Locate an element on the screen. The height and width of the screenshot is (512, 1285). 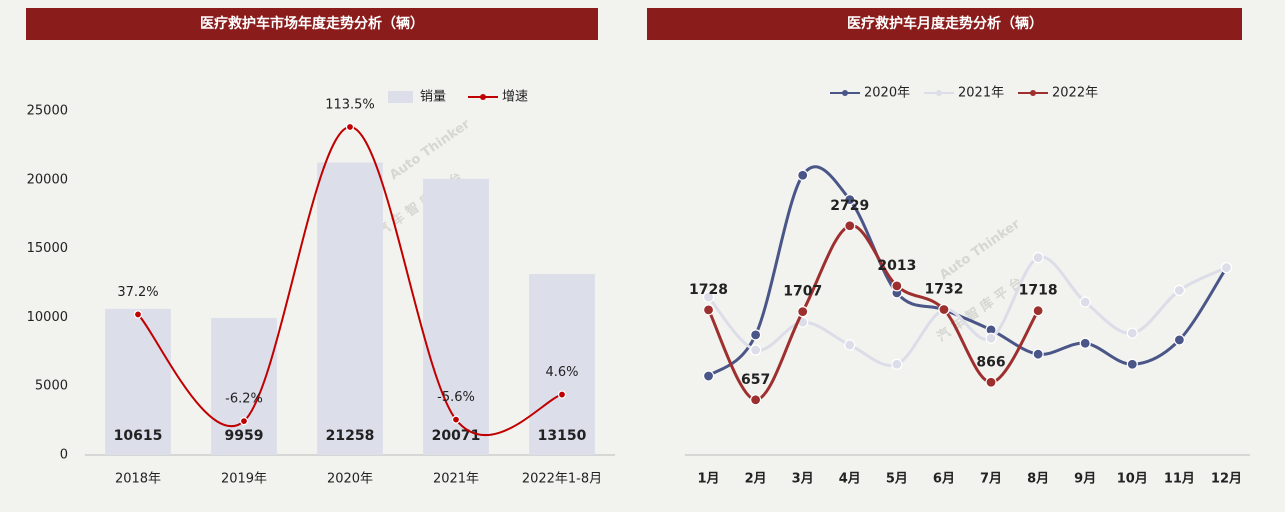
value-label: 1718 is located at coordinates (1038, 291).